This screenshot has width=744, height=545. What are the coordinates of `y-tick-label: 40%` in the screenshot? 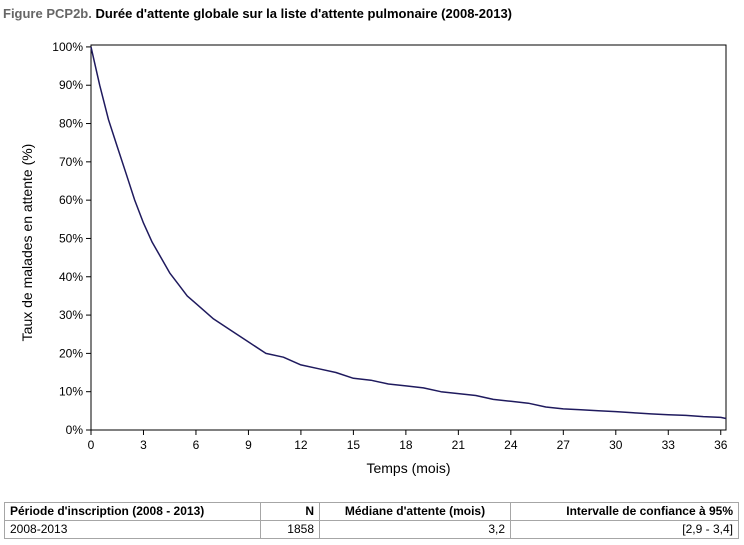 It's located at (71, 277).